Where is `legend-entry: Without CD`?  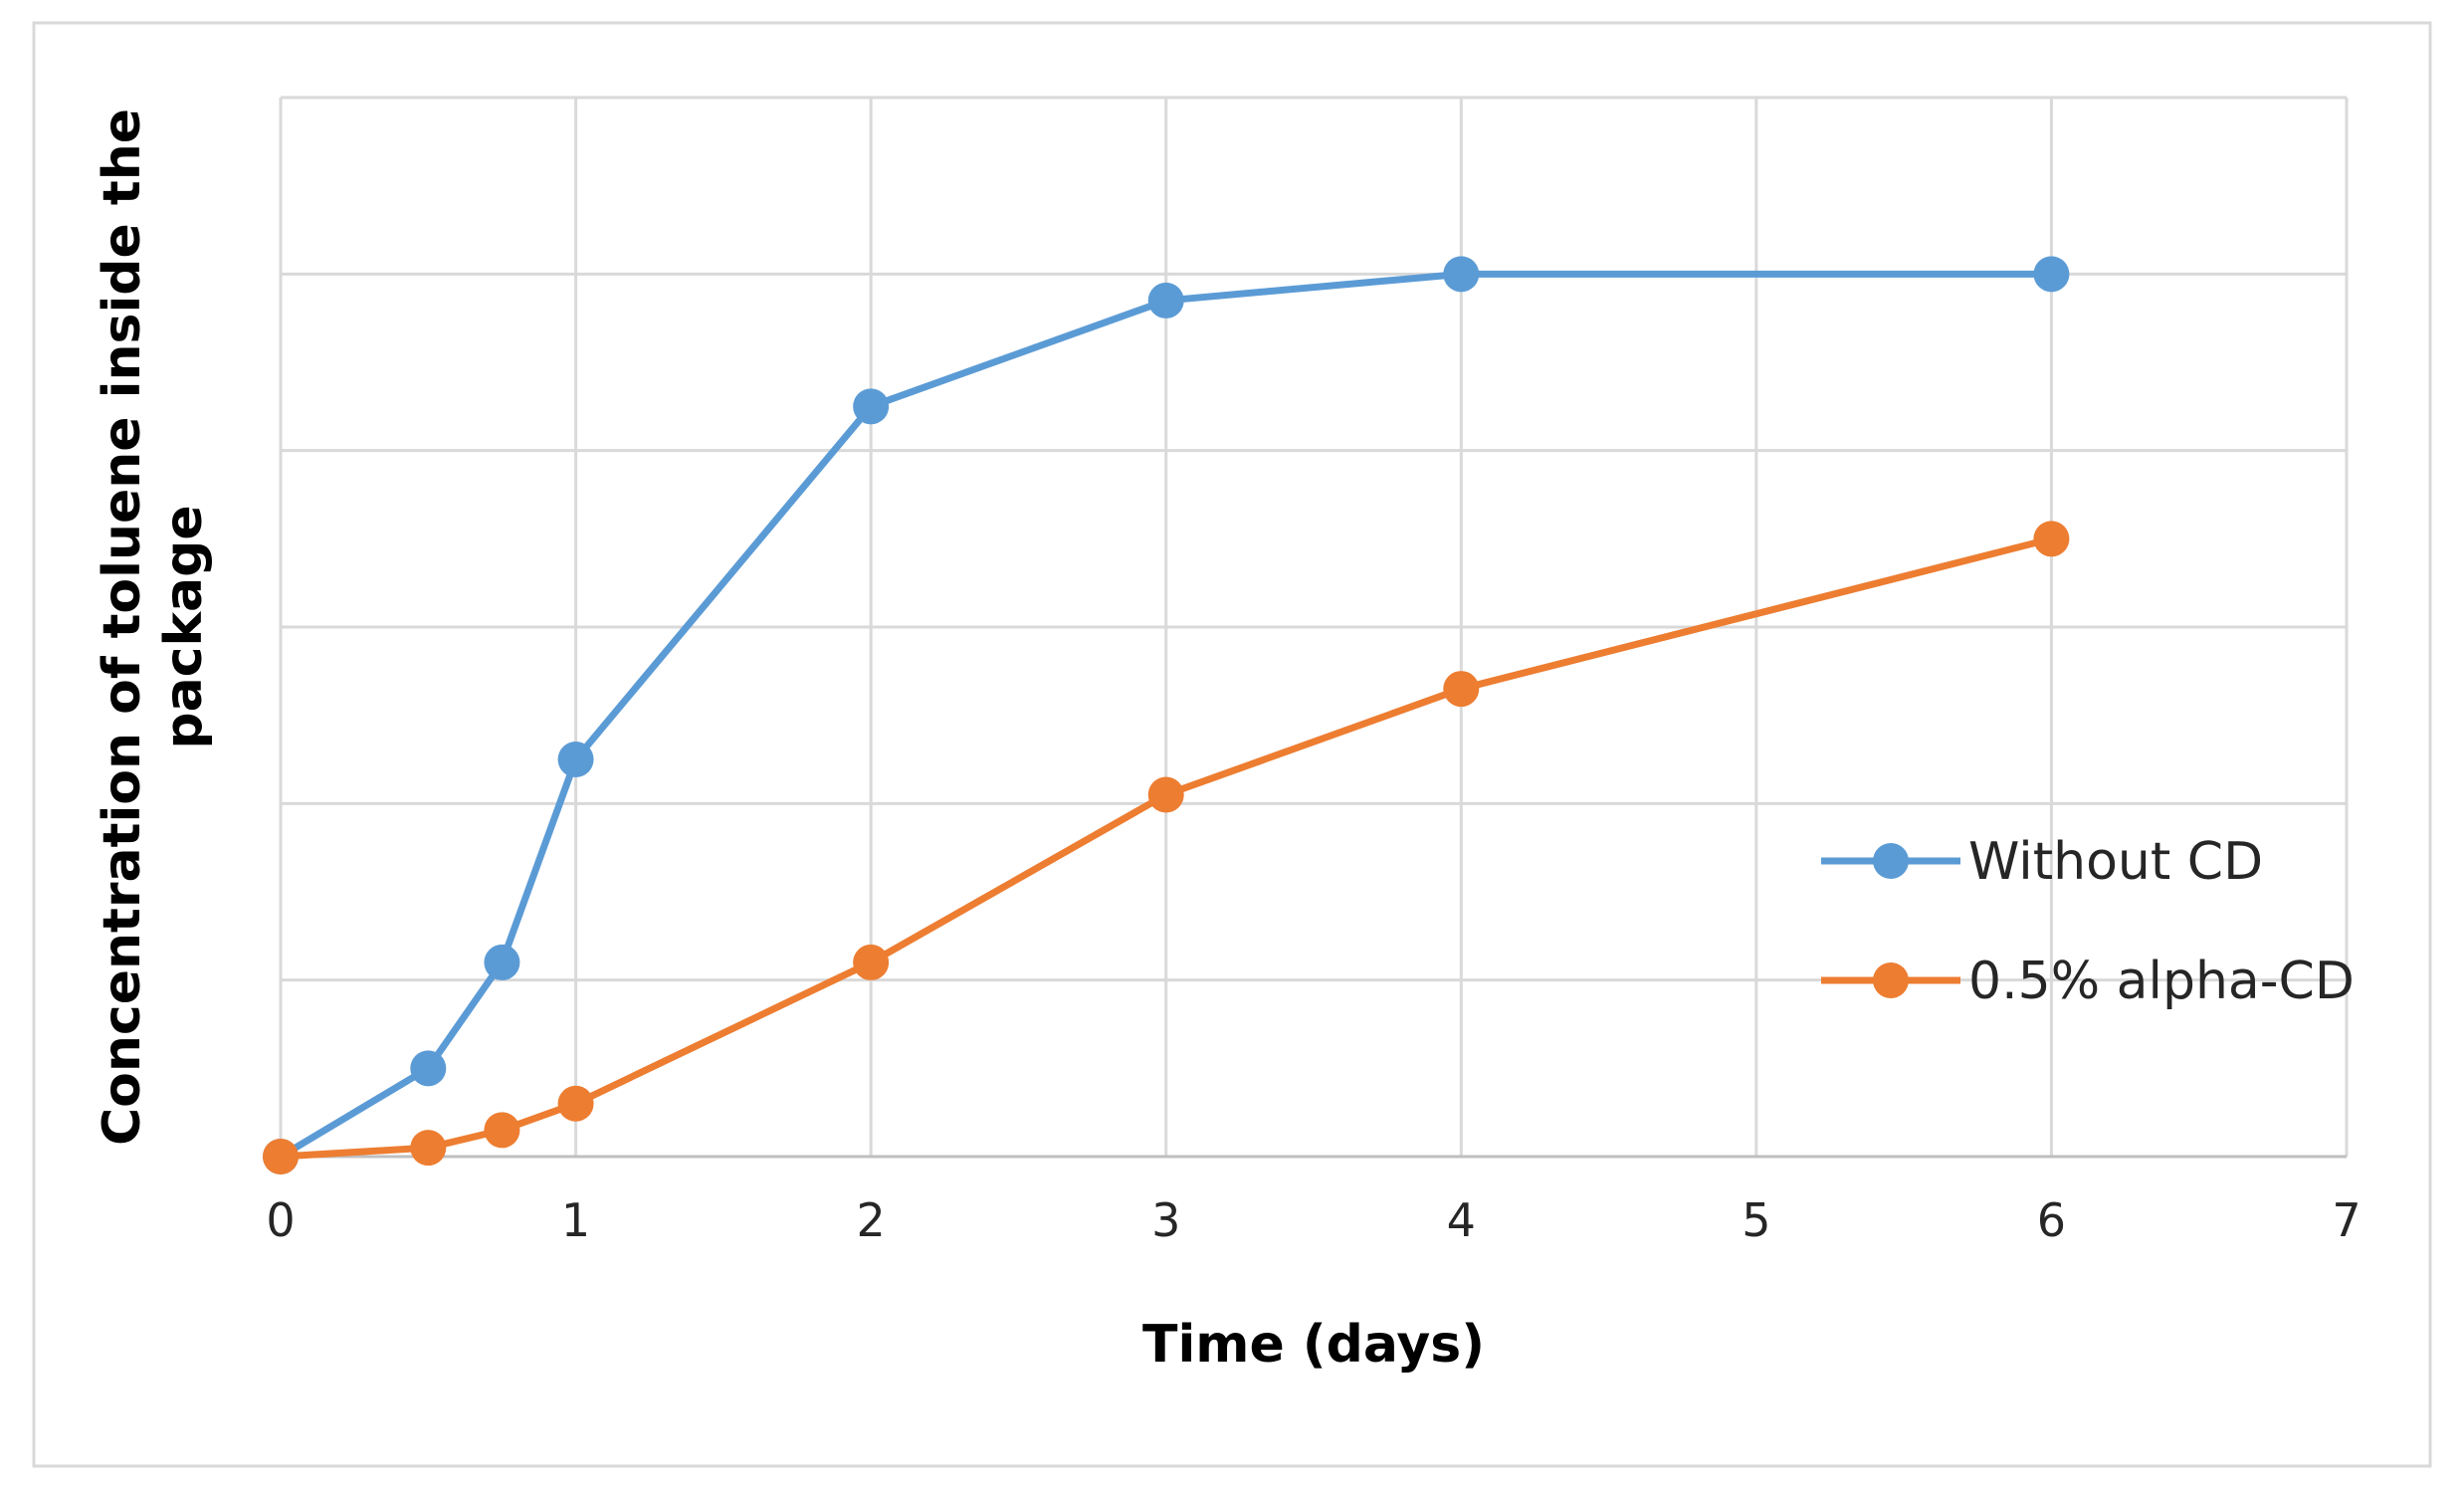 legend-entry: Without CD is located at coordinates (2042, 862).